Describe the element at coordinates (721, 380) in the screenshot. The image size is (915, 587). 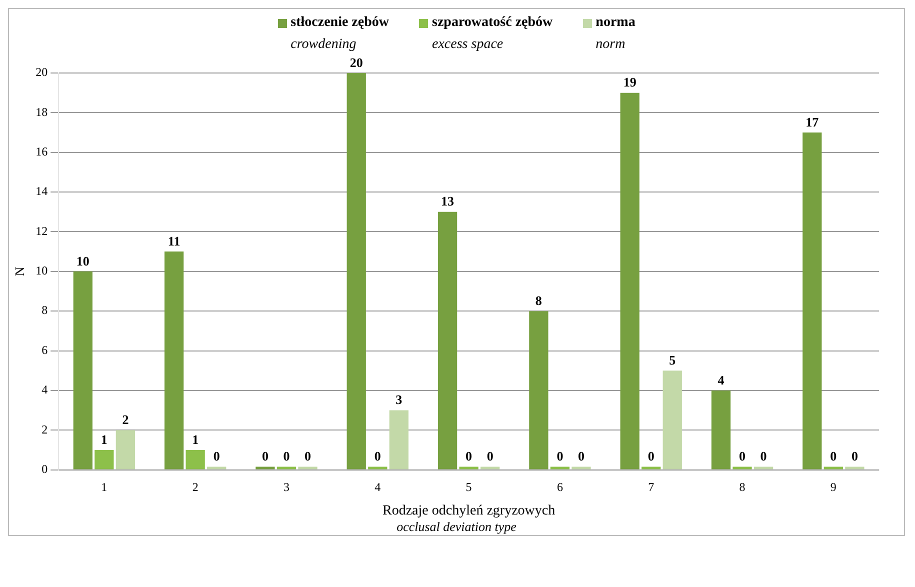
I see `data-label: 4` at that location.